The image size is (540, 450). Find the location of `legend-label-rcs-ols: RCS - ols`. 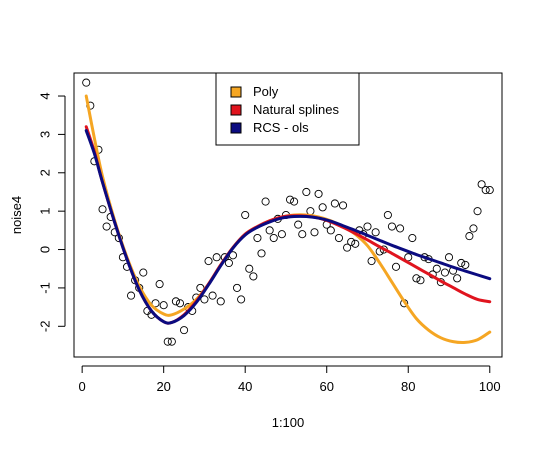

legend-label-rcs-ols: RCS - ols is located at coordinates (281, 127).